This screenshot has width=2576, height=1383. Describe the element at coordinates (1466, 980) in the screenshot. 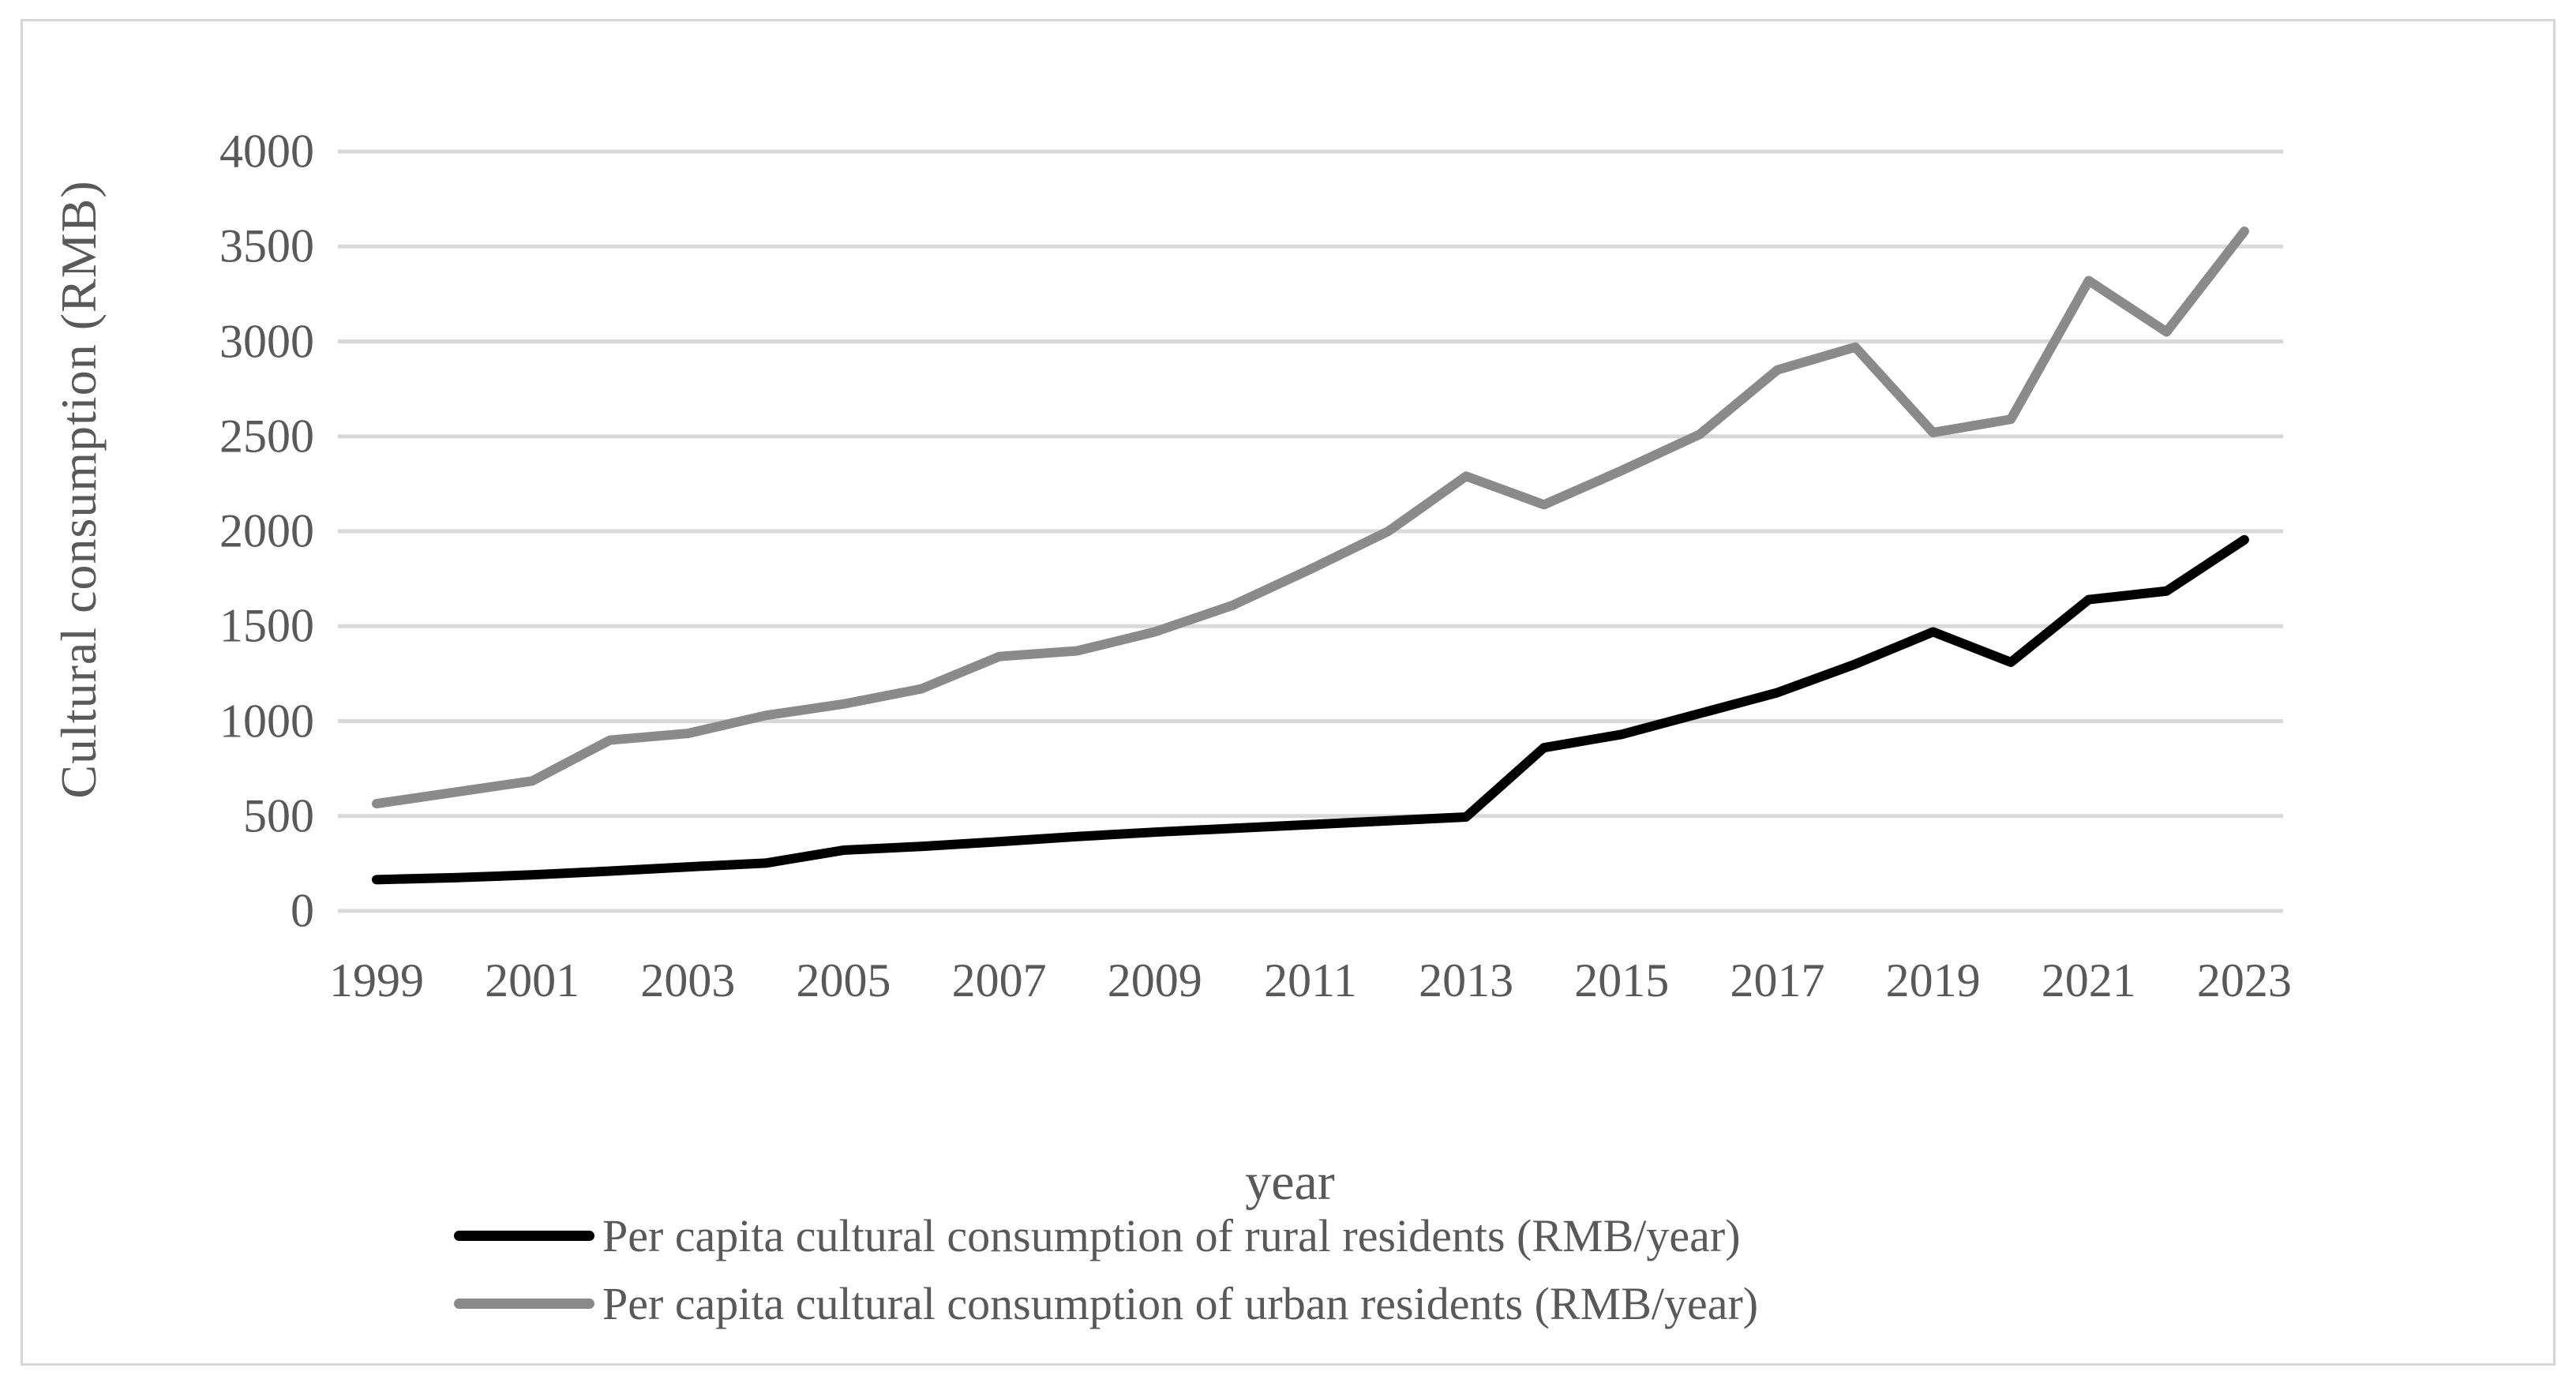

I see `x-tick-label-2013: 2013` at that location.